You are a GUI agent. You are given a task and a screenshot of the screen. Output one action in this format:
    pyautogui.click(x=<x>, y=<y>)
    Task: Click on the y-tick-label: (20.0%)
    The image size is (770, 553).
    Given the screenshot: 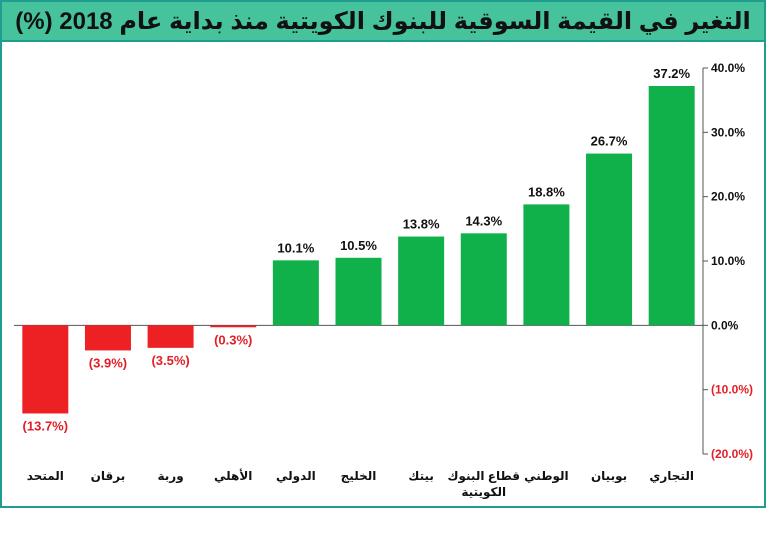 What is the action you would take?
    pyautogui.click(x=732, y=454)
    